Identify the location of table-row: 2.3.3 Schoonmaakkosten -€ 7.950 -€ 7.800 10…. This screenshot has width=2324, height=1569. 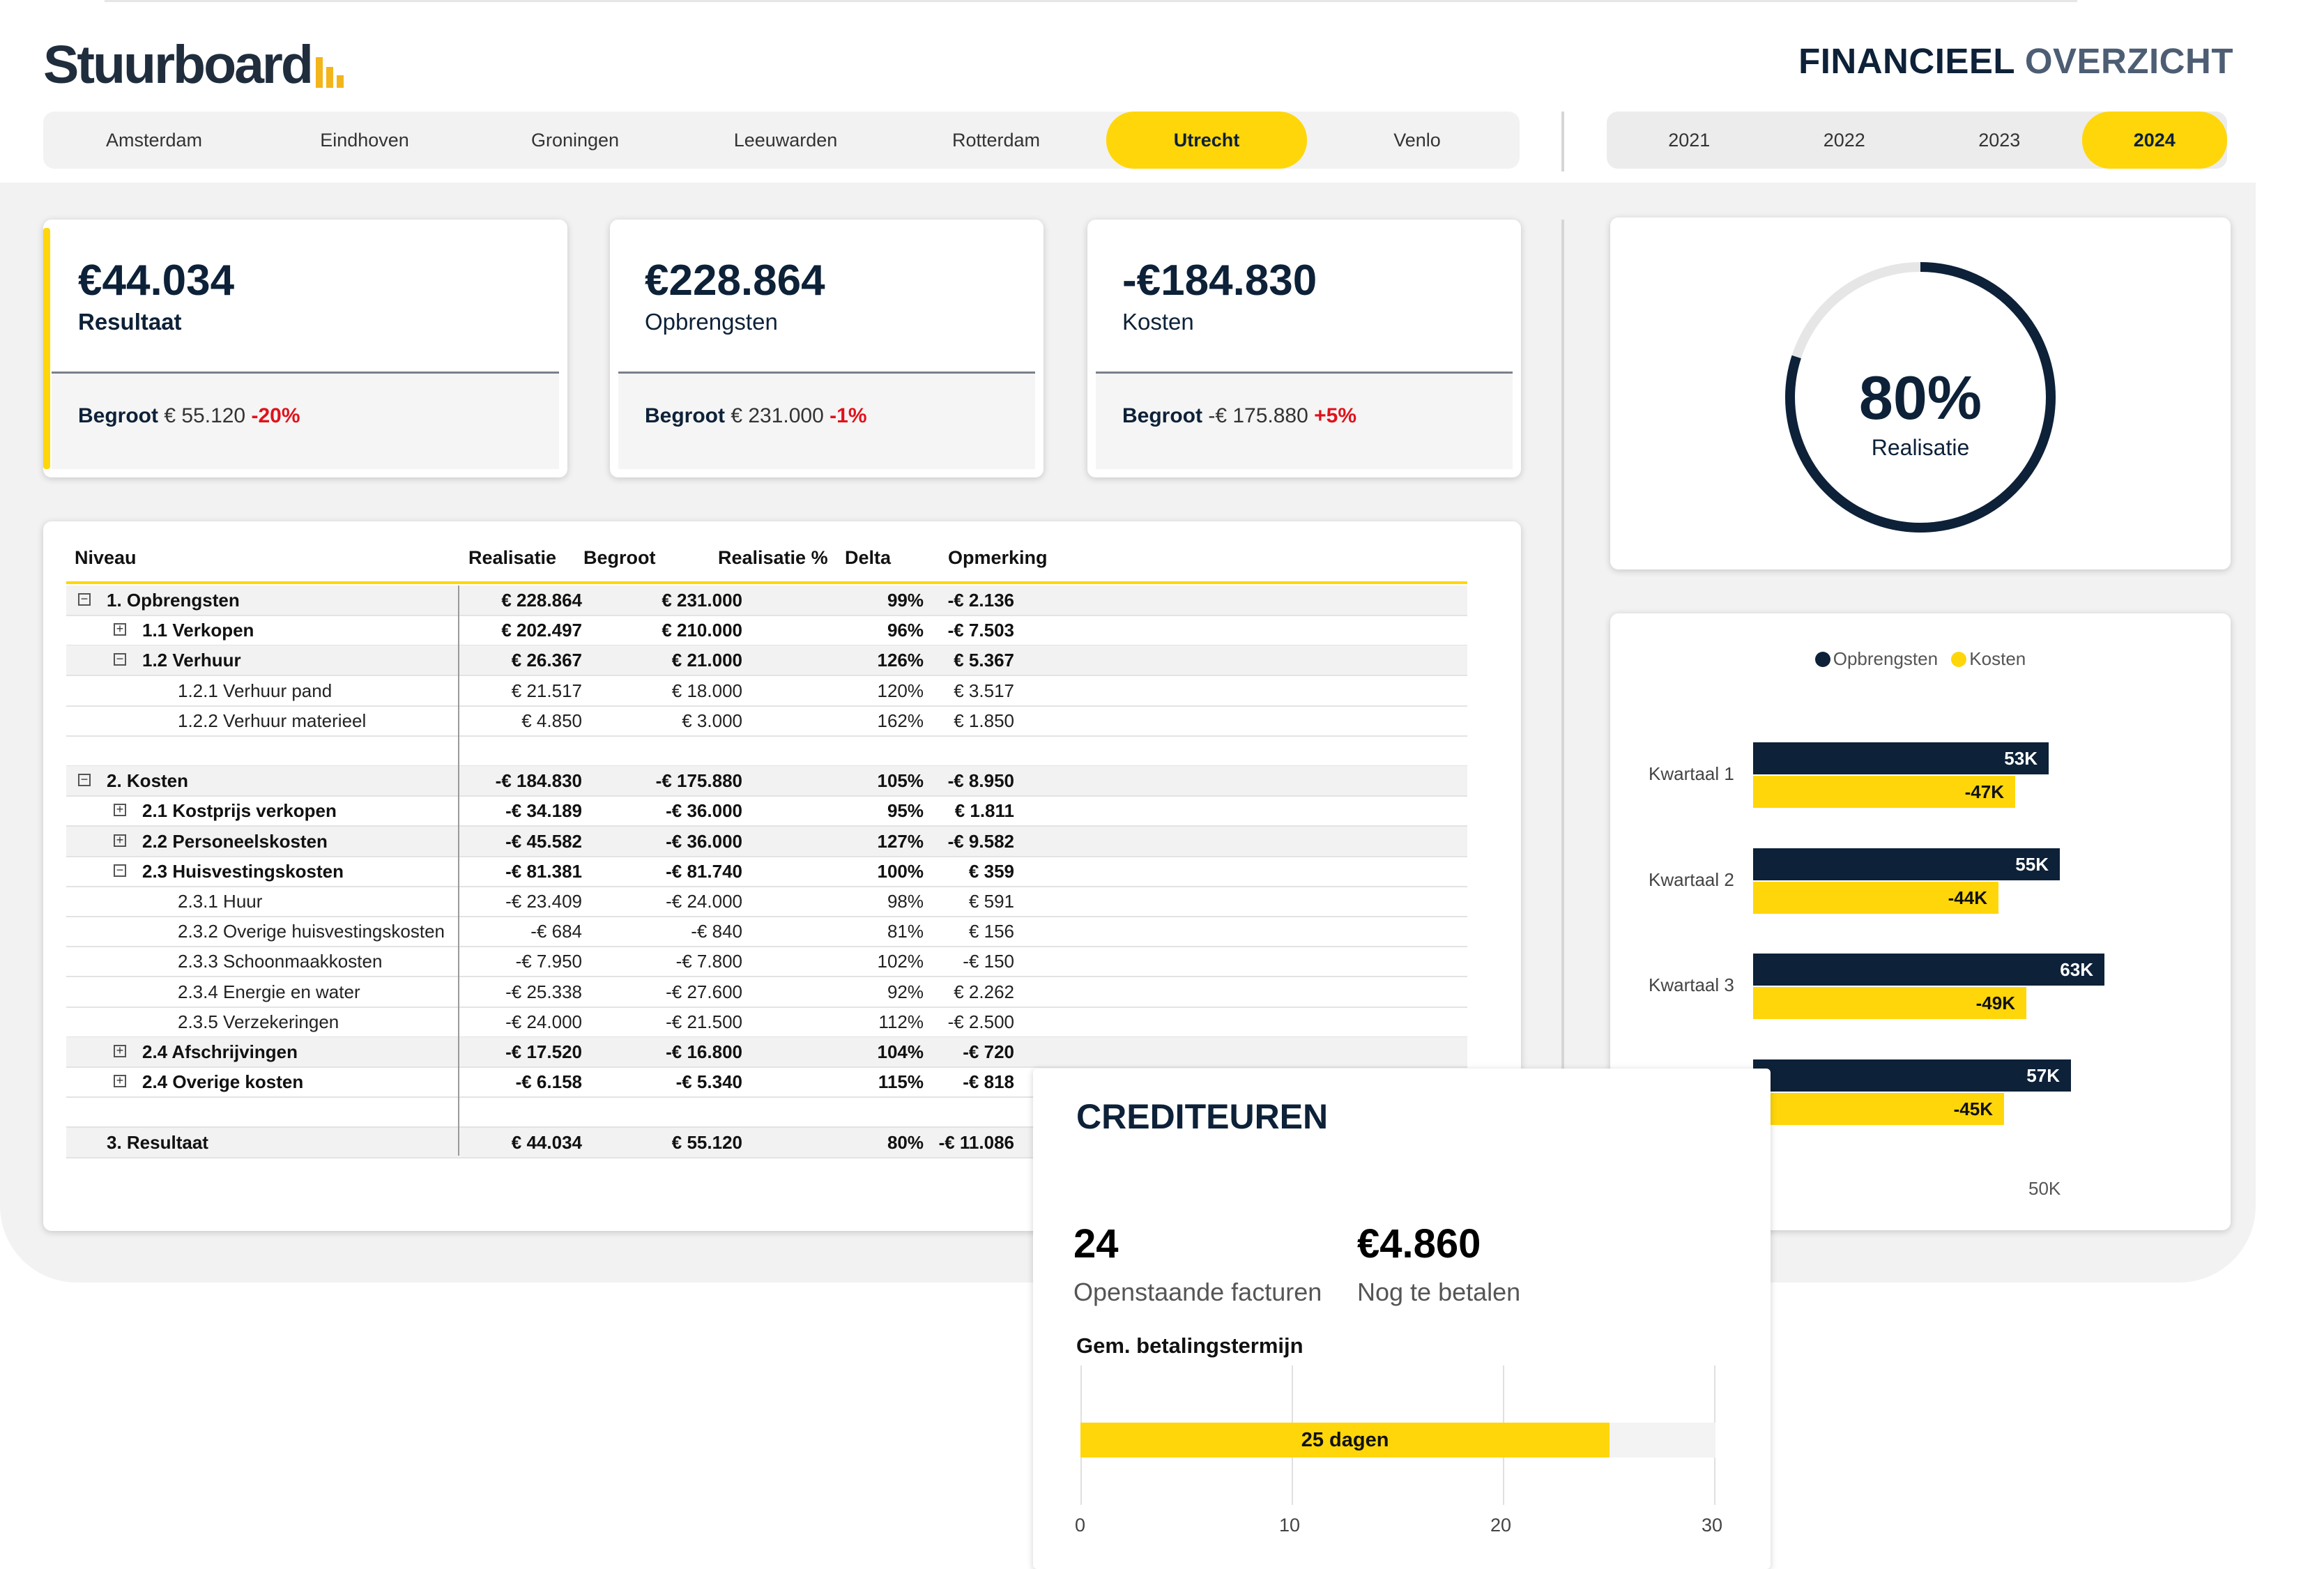
(767, 962).